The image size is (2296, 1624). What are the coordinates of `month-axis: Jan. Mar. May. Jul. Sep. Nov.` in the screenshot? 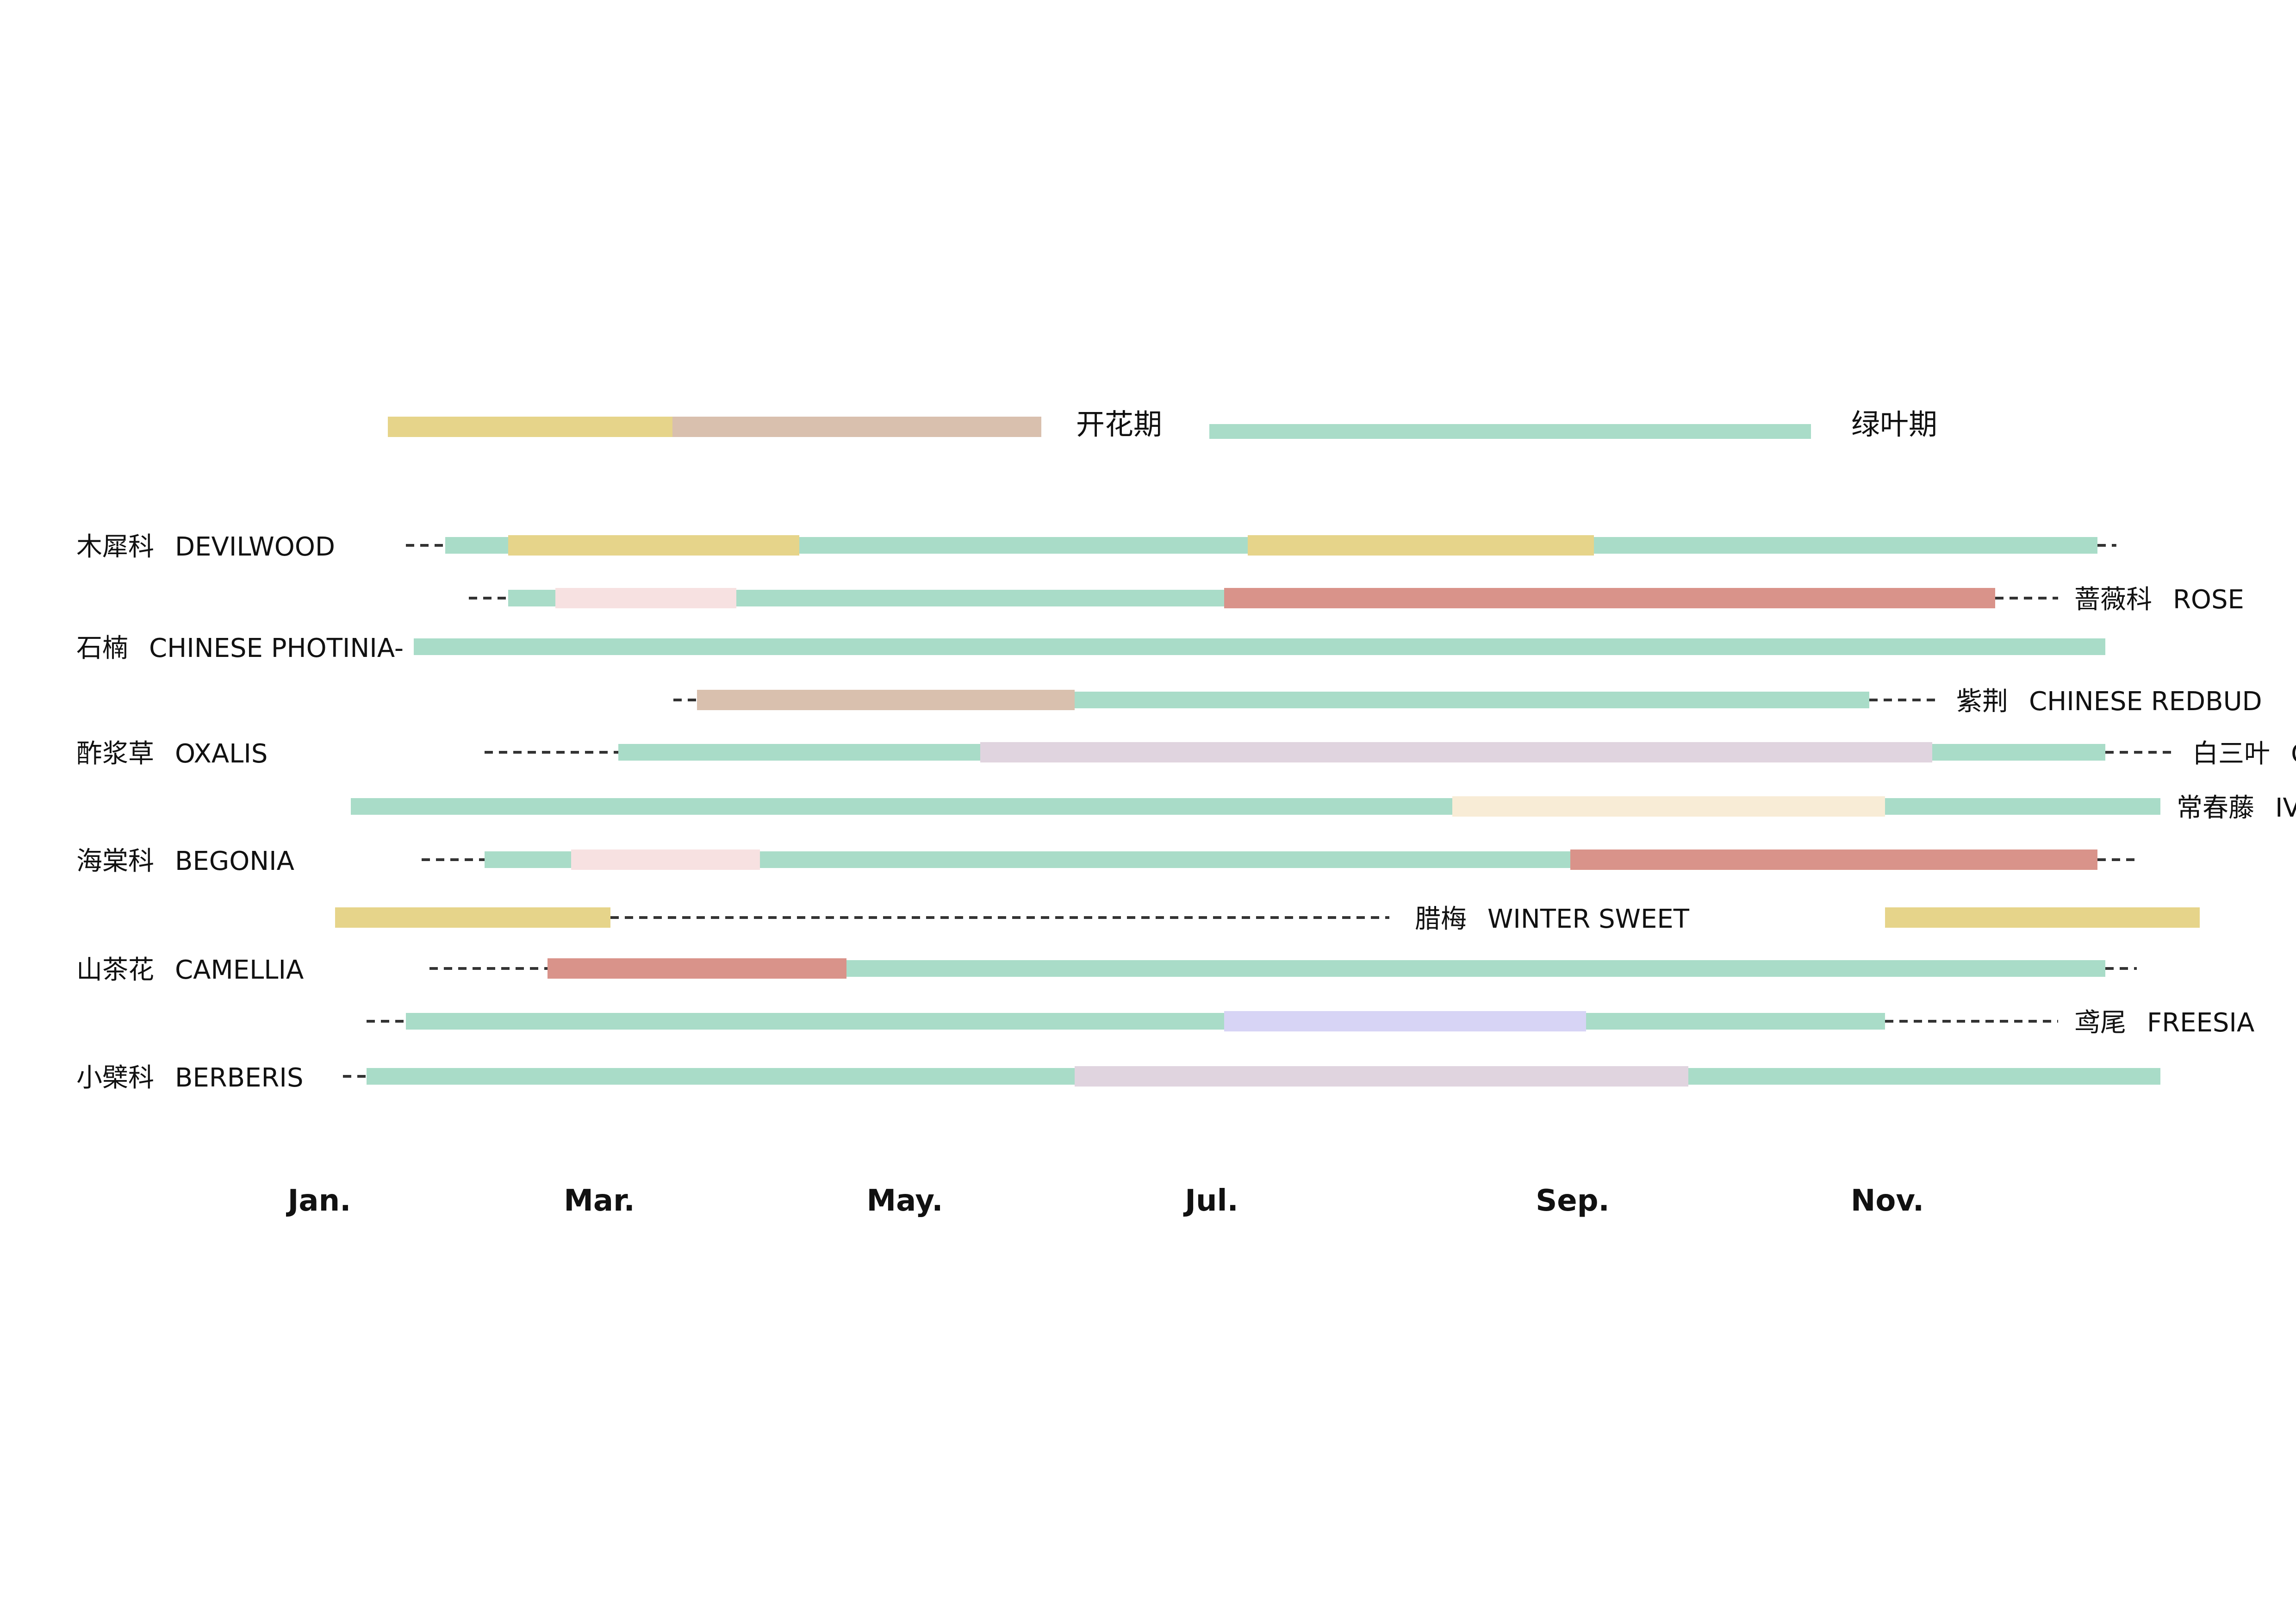 It's located at (1105, 1201).